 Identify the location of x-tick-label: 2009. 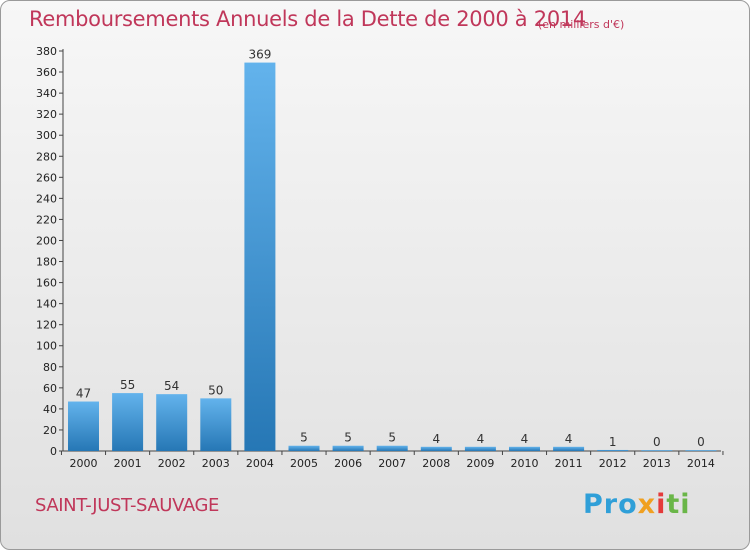
(480, 463).